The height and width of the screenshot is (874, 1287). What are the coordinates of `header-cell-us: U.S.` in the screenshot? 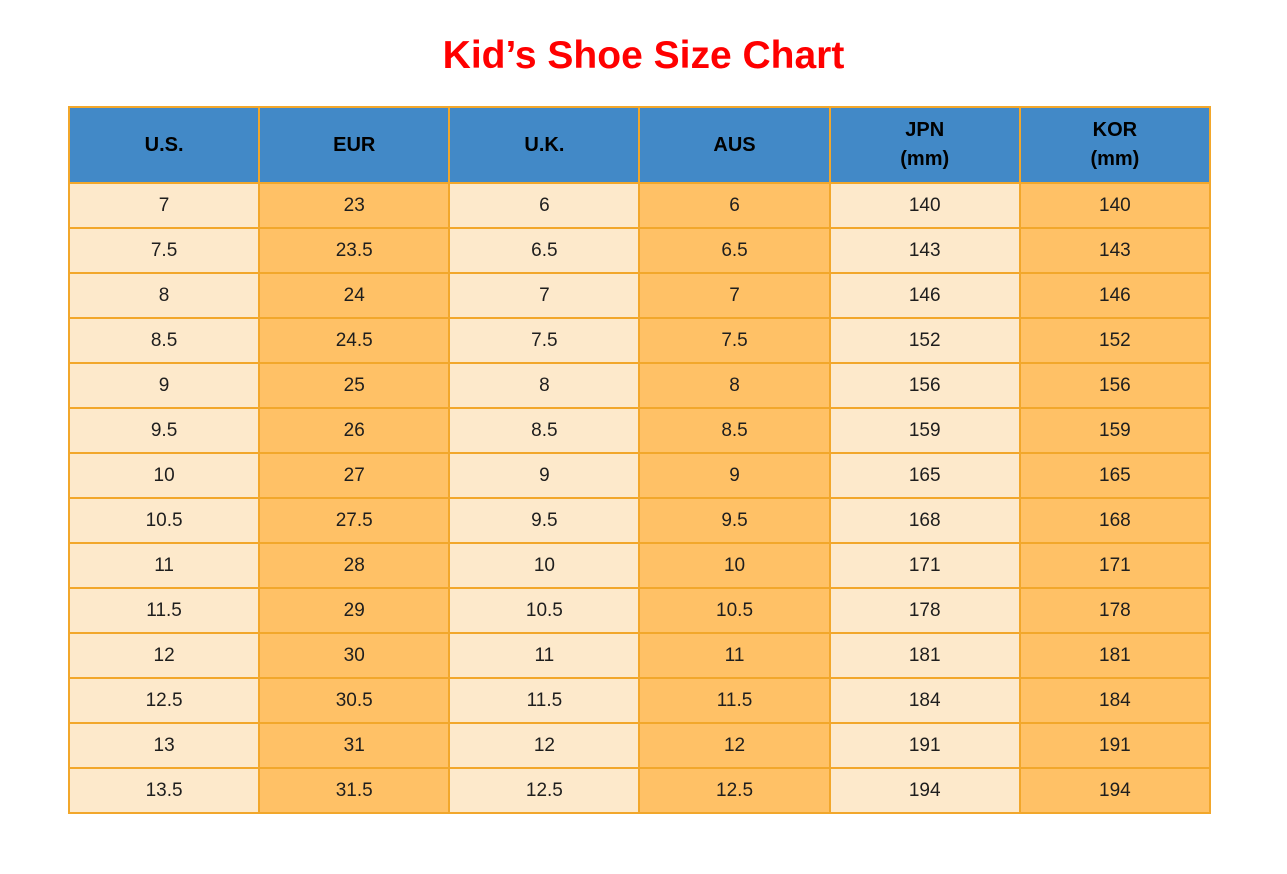 It's located at (164, 145).